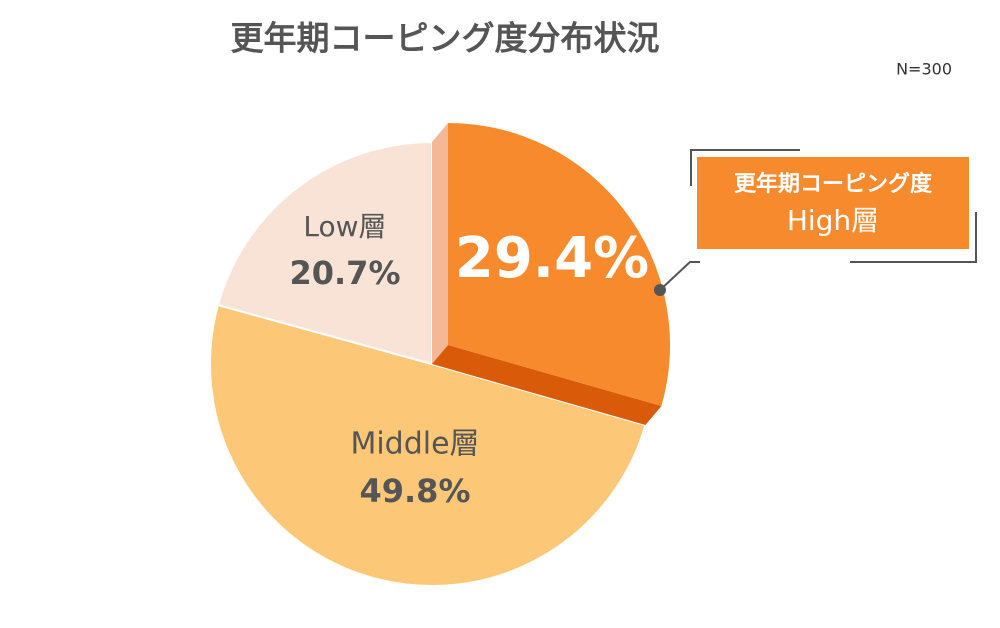  Describe the element at coordinates (924, 69) in the screenshot. I see `sample-size-note: N=300` at that location.